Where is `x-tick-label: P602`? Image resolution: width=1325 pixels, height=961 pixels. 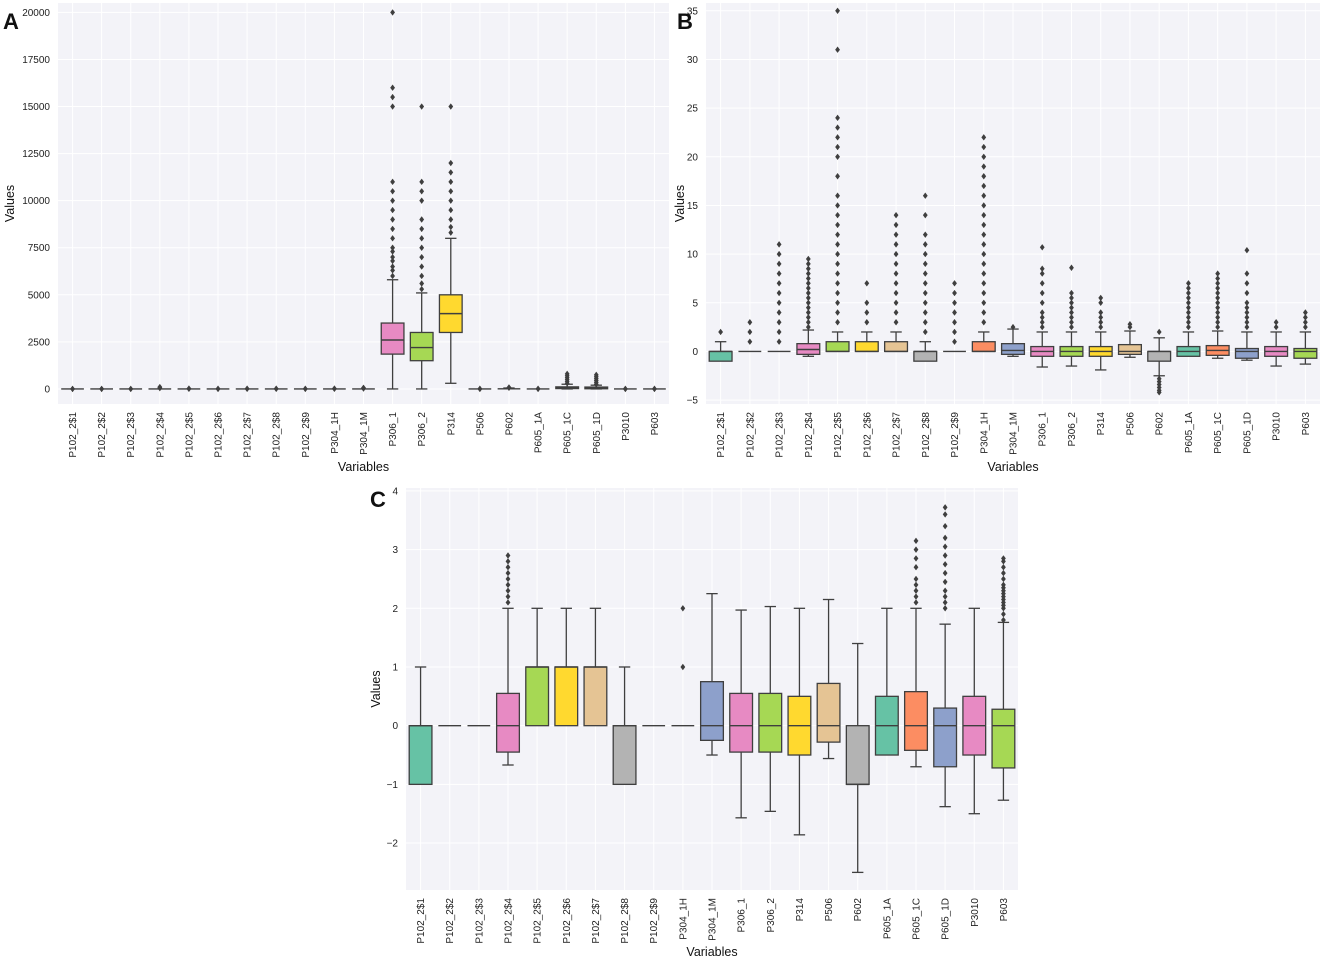 x-tick-label: P602 is located at coordinates (858, 910).